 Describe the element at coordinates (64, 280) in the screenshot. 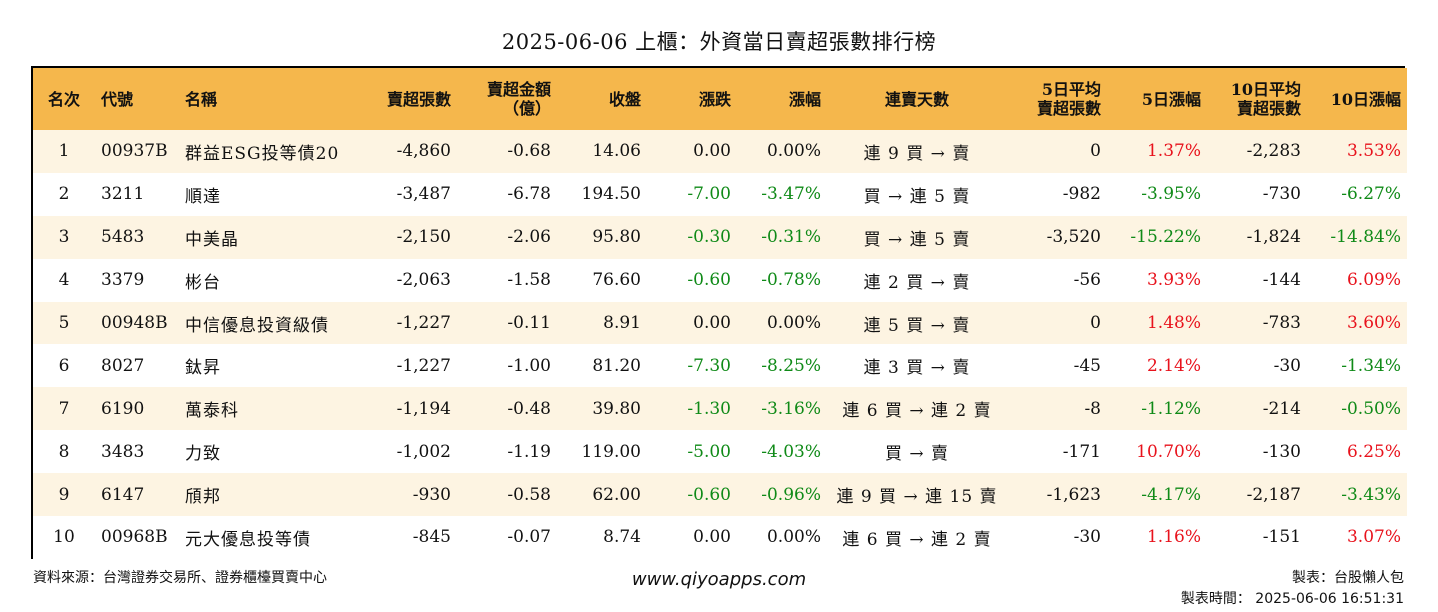

I see `cell-rank: 4` at that location.